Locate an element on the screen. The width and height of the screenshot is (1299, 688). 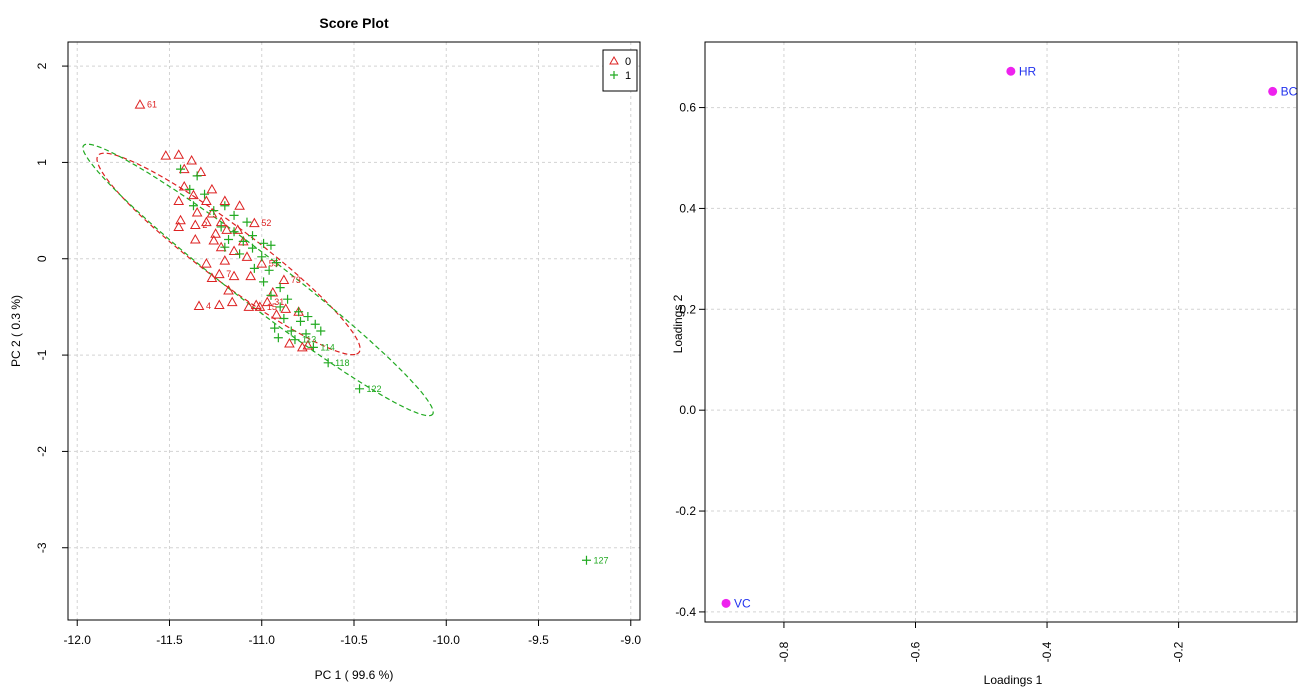
loadings-x-tick-label: -0.4 is located at coordinates (1047, 651).